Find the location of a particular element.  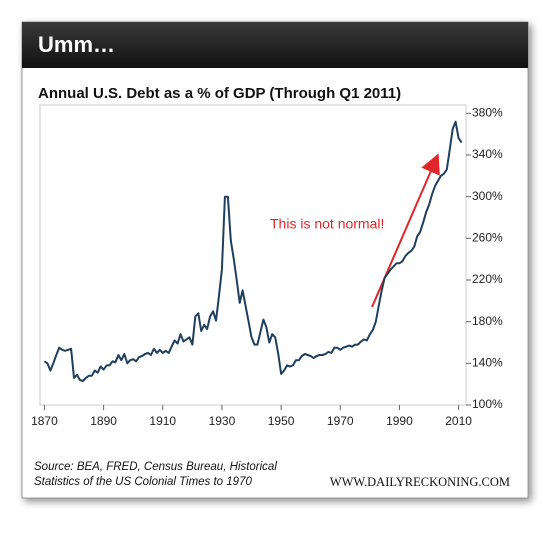

x-tick-label: 1950 is located at coordinates (281, 421).